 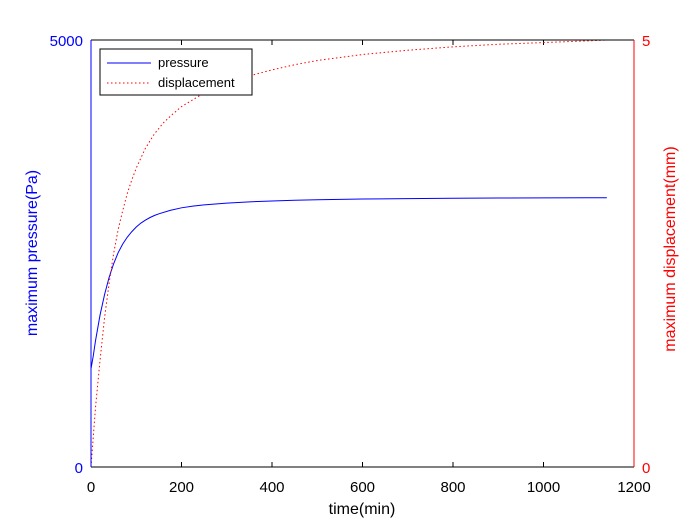 What do you see at coordinates (32, 253) in the screenshot?
I see `left-y-axis-title: maximum pressure(Pa)` at bounding box center [32, 253].